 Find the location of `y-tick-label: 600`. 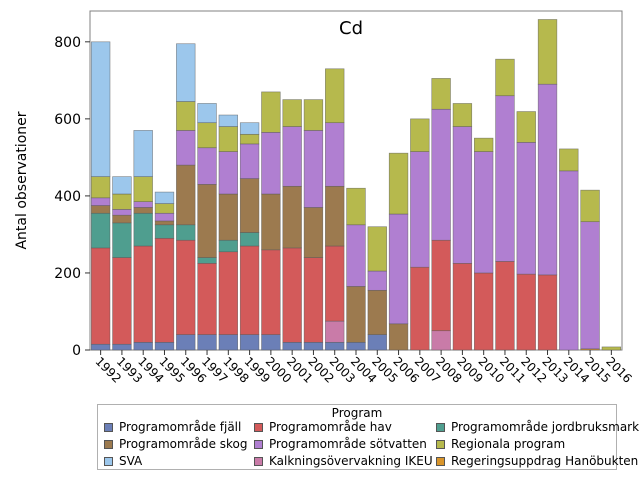

y-tick-label: 600 is located at coordinates (67, 120).